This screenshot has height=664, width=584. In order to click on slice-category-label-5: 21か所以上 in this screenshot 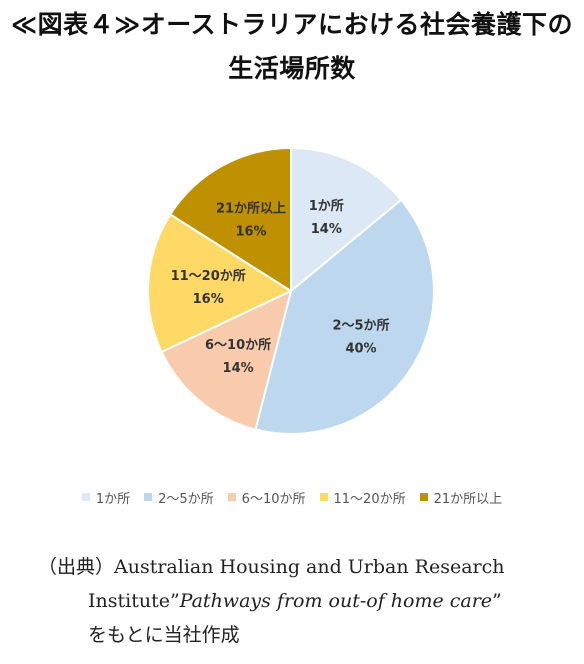, I will do `click(251, 208)`.